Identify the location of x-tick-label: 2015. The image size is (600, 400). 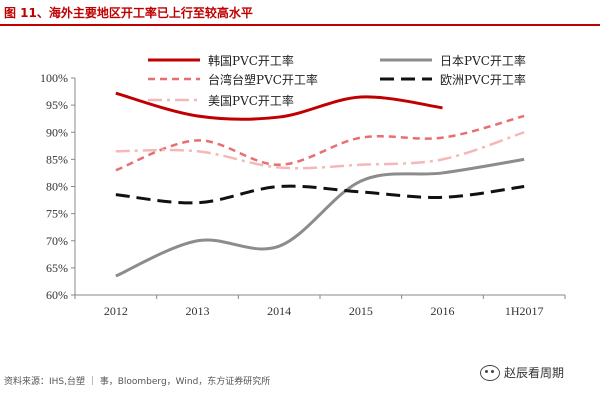
(361, 311).